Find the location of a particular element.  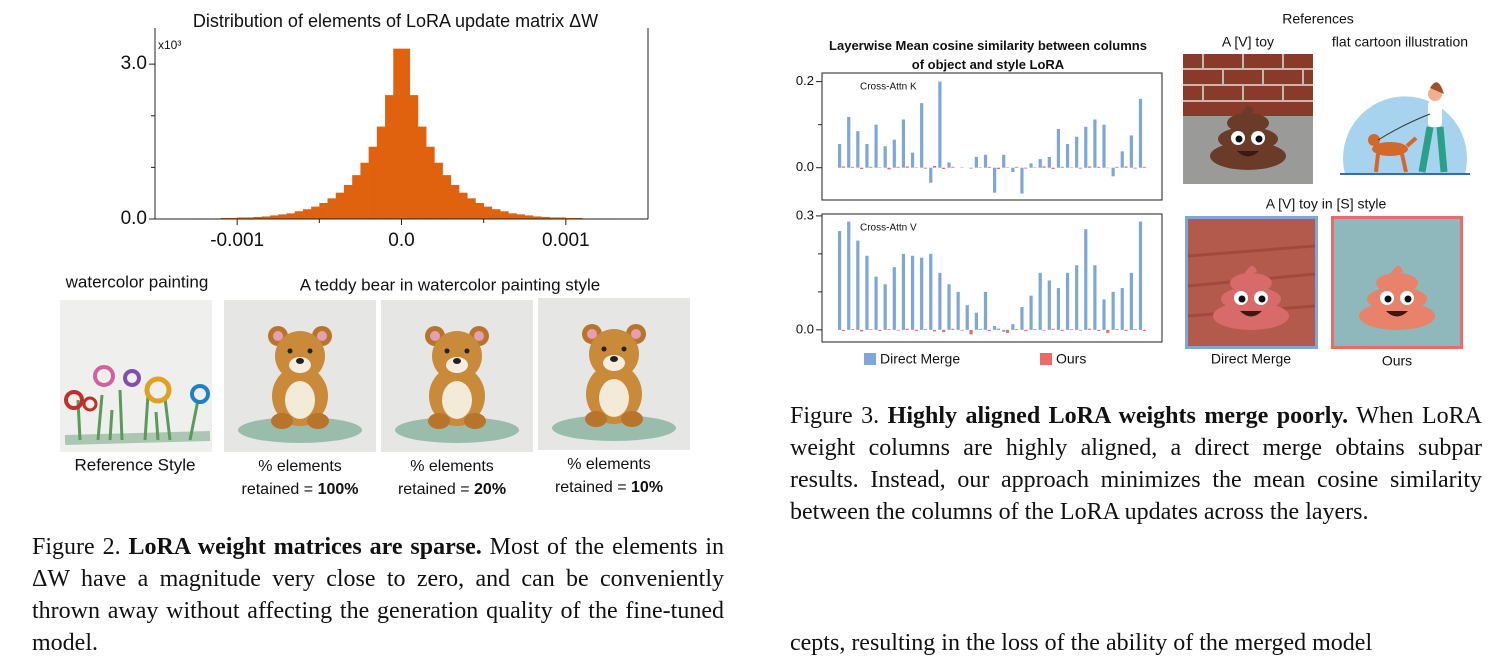

y-tick-label: 0.0 is located at coordinates (805, 166).